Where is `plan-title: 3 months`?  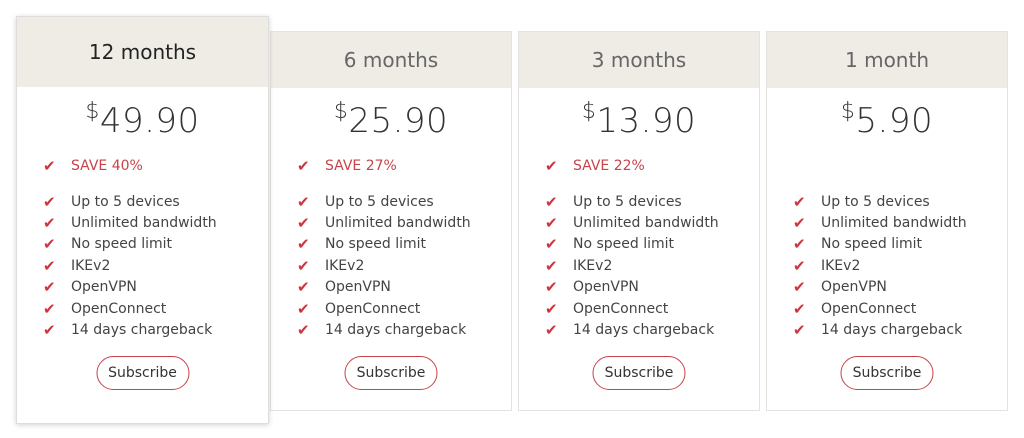
plan-title: 3 months is located at coordinates (639, 60).